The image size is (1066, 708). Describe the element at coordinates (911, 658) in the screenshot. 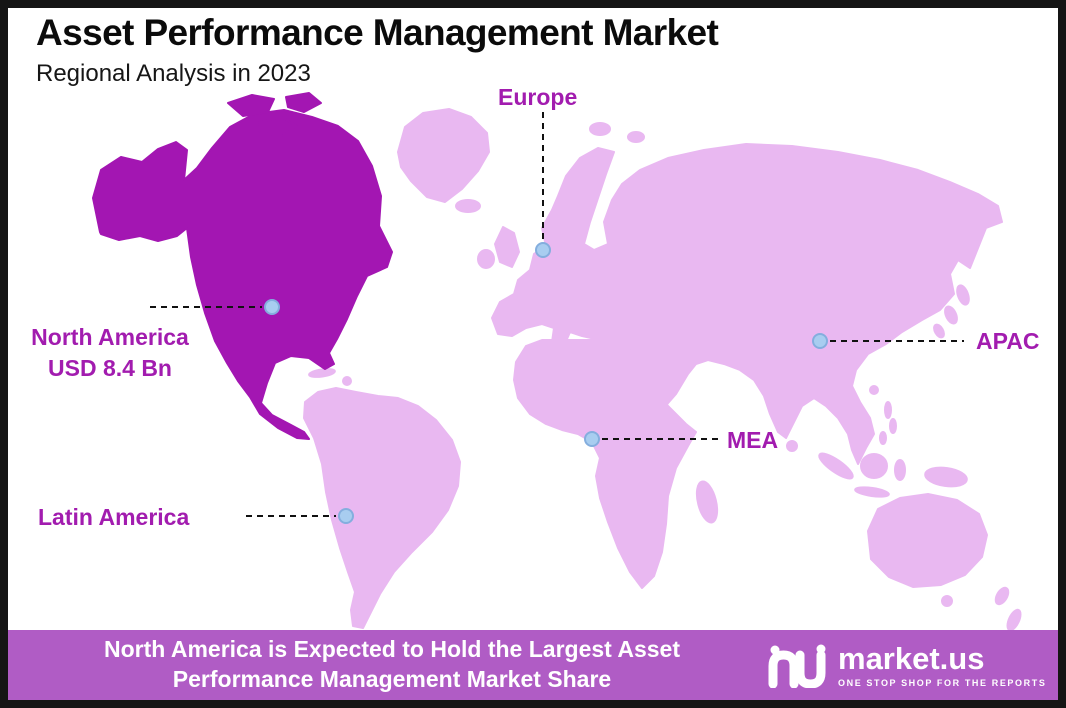

I see `brand-name: market.us` at that location.